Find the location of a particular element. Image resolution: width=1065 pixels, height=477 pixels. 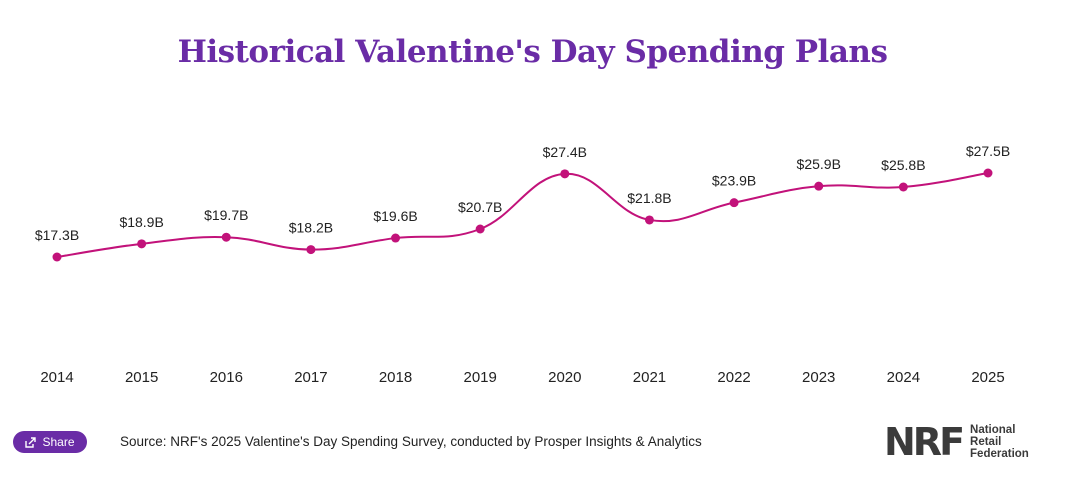

x-tick-label: 2022 is located at coordinates (733, 377).